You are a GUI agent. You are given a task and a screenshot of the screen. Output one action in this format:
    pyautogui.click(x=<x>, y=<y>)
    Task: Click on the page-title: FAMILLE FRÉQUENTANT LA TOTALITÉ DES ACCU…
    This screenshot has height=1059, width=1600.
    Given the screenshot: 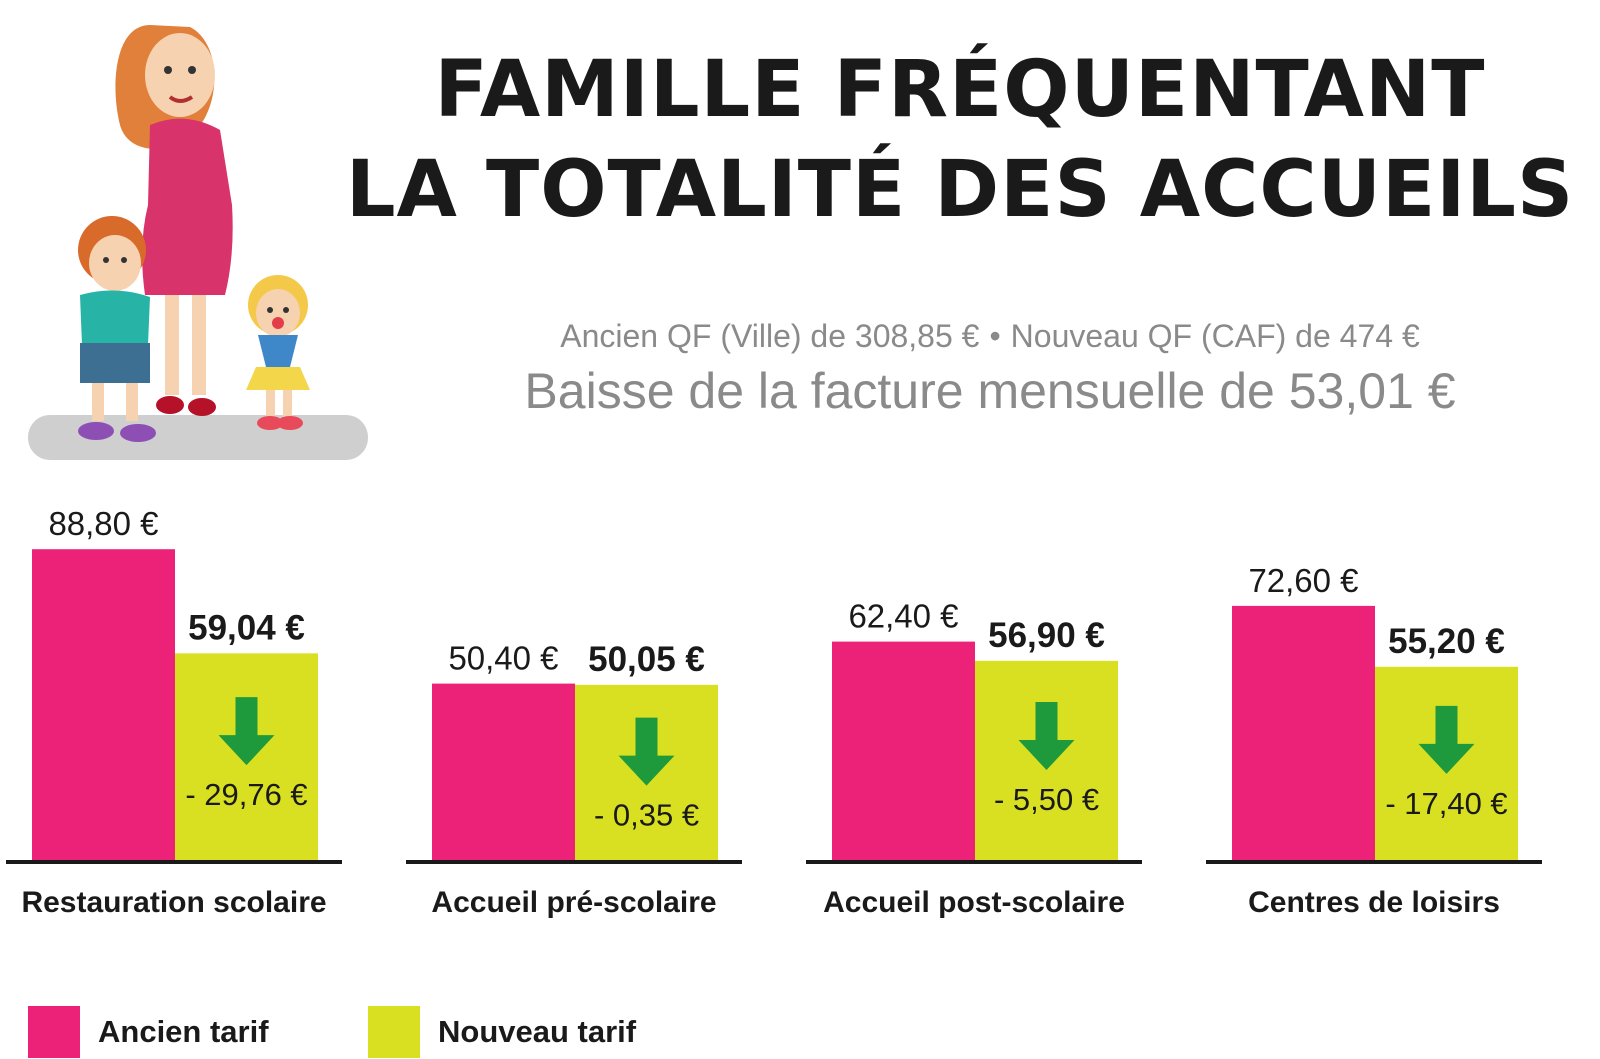 What is the action you would take?
    pyautogui.click(x=960, y=140)
    